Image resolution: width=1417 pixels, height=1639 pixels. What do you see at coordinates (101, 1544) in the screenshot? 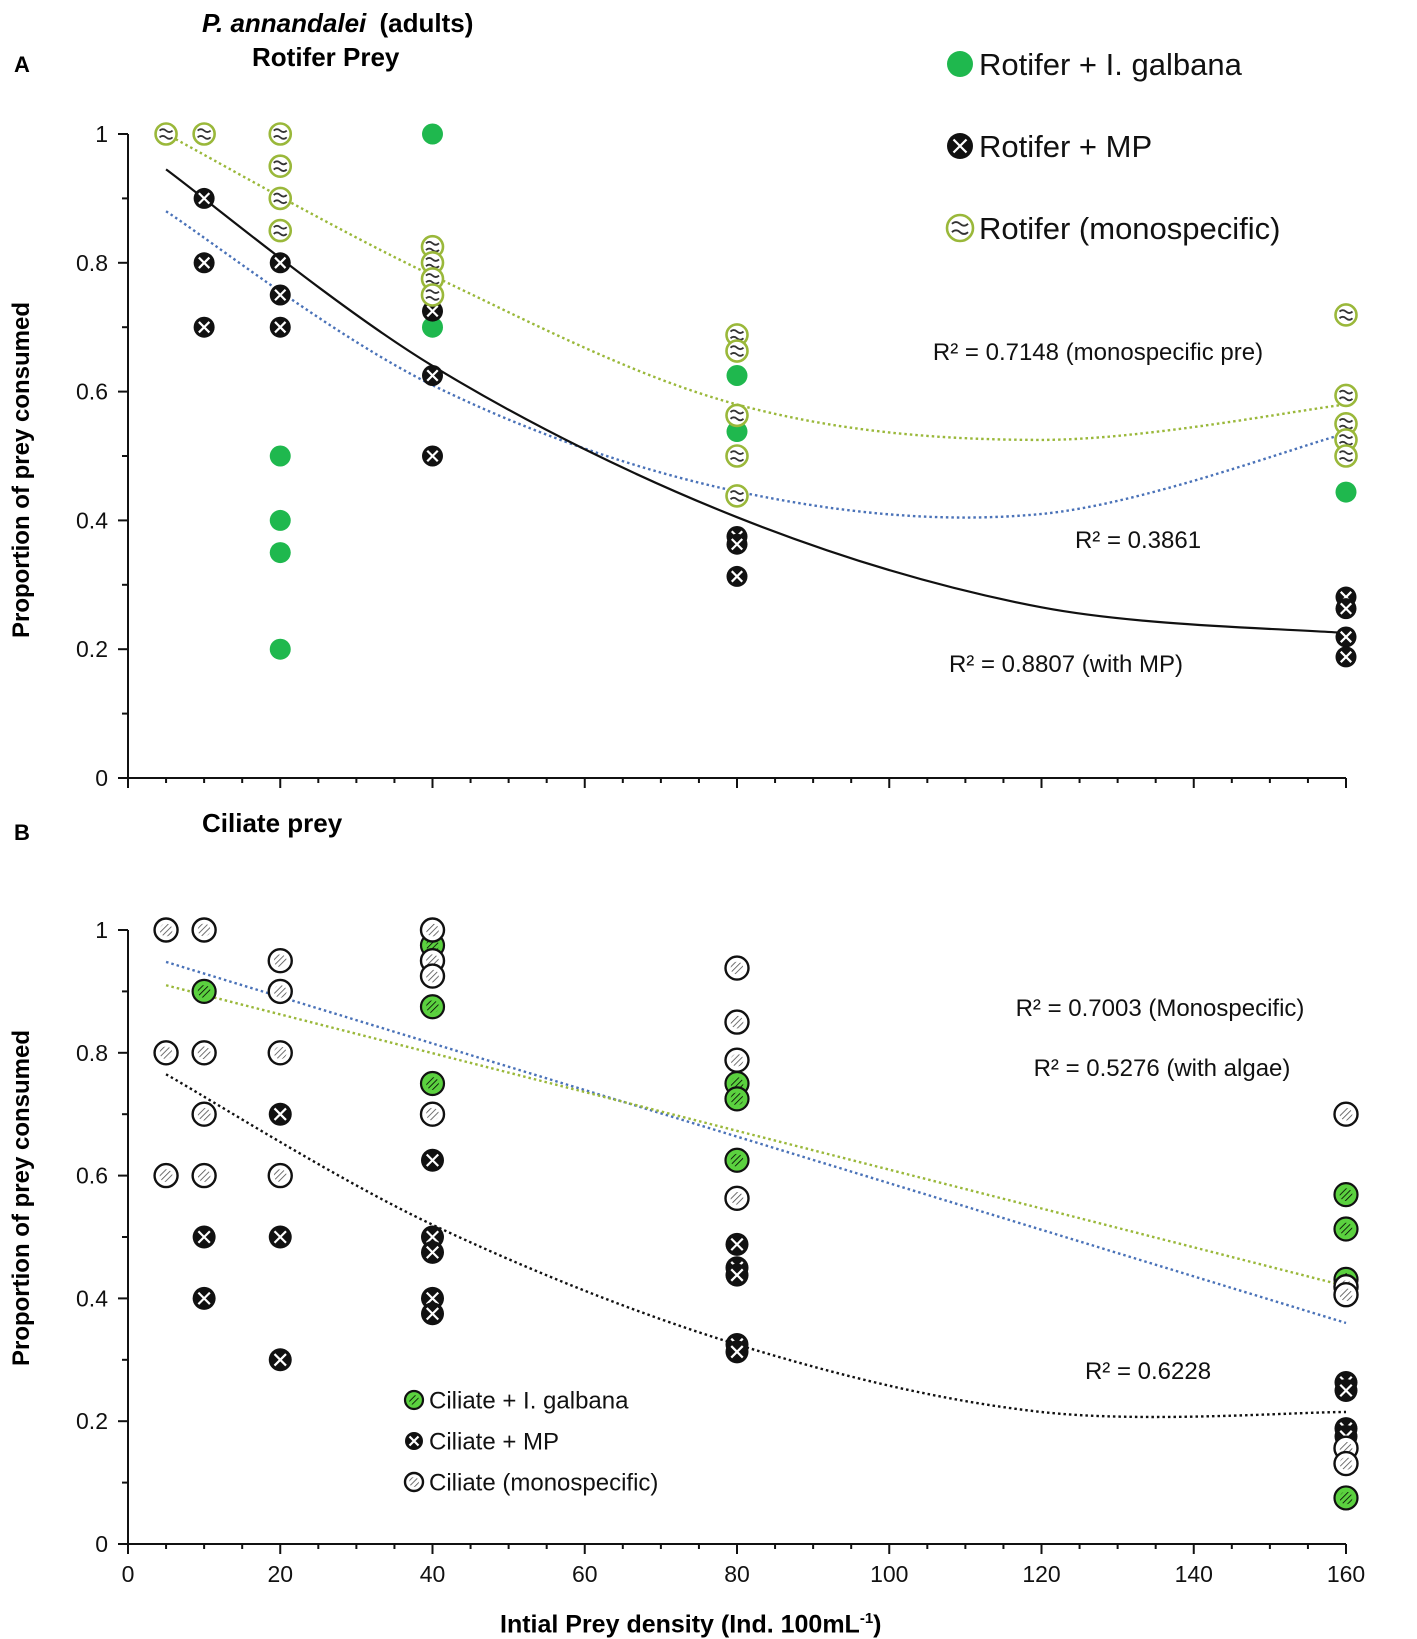
I see `y-tick-label: 0` at bounding box center [101, 1544].